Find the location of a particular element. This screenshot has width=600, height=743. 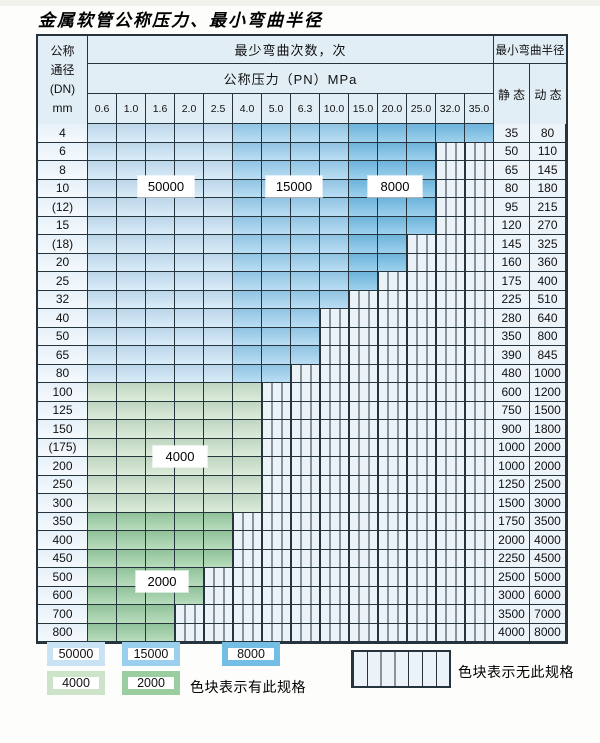

dn-cell: 8 is located at coordinates (63, 170).